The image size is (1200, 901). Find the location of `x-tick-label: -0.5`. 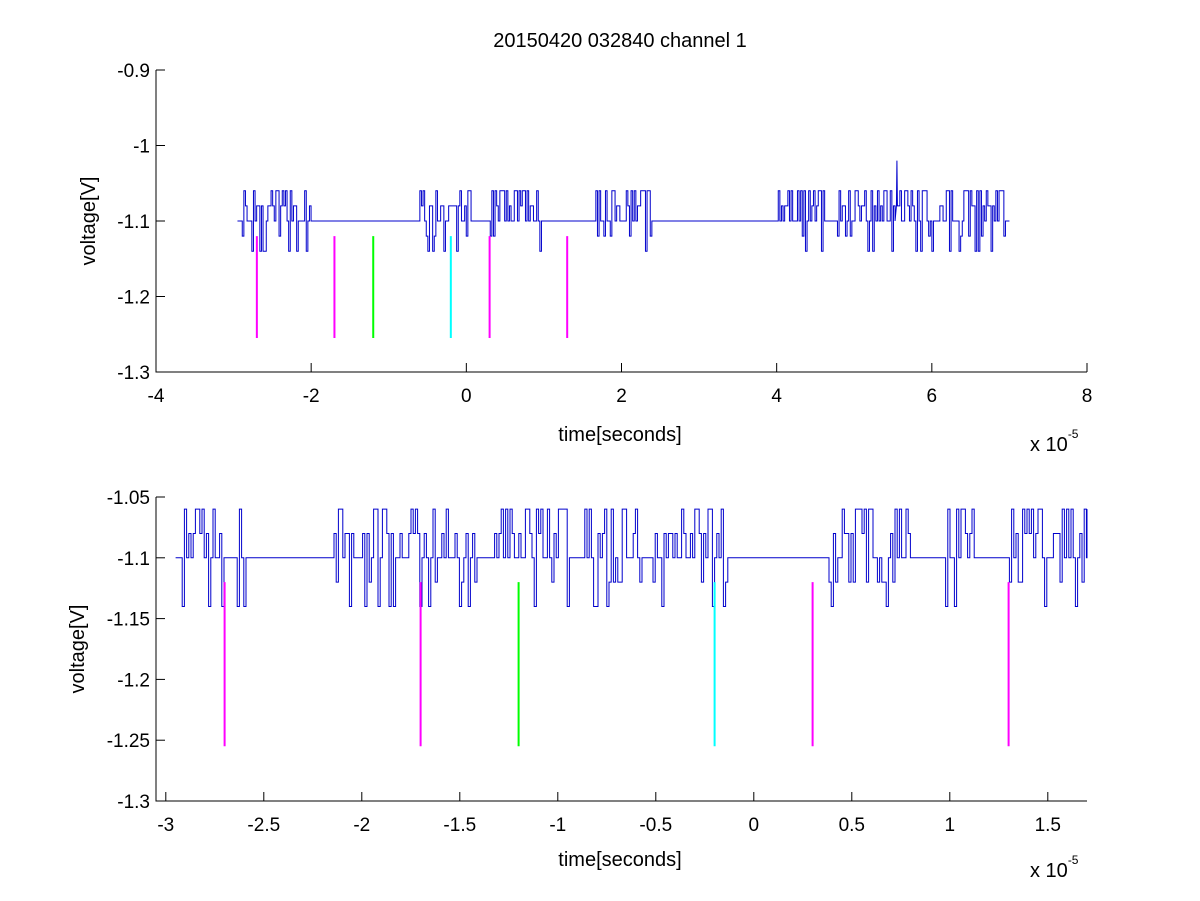

x-tick-label: -0.5 is located at coordinates (655, 825).